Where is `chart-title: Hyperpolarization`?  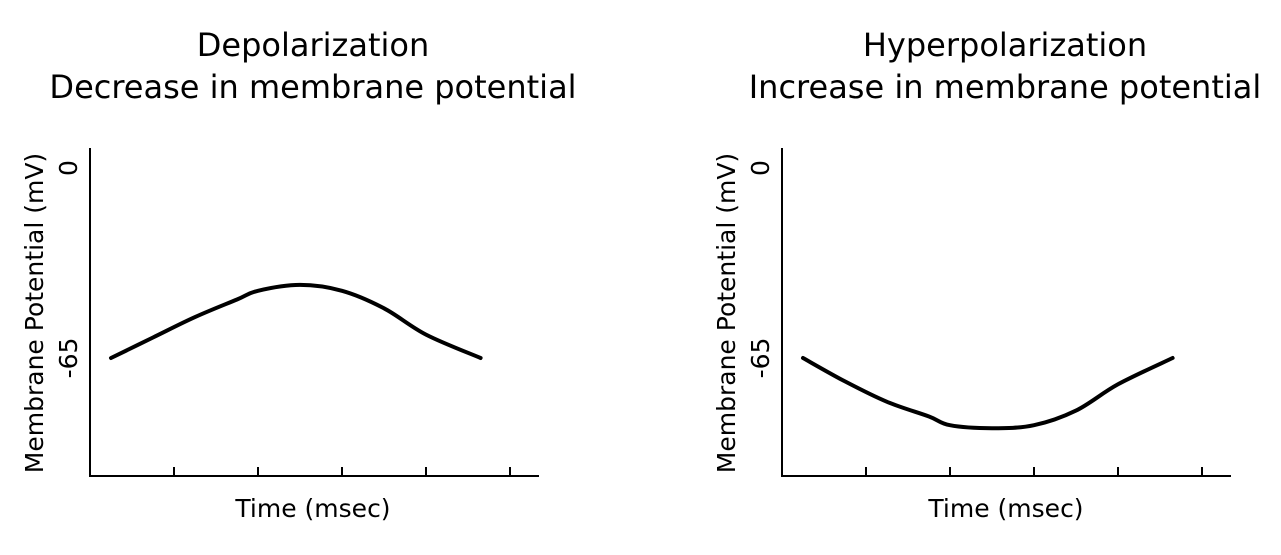
chart-title: Hyperpolarization is located at coordinates (1005, 45).